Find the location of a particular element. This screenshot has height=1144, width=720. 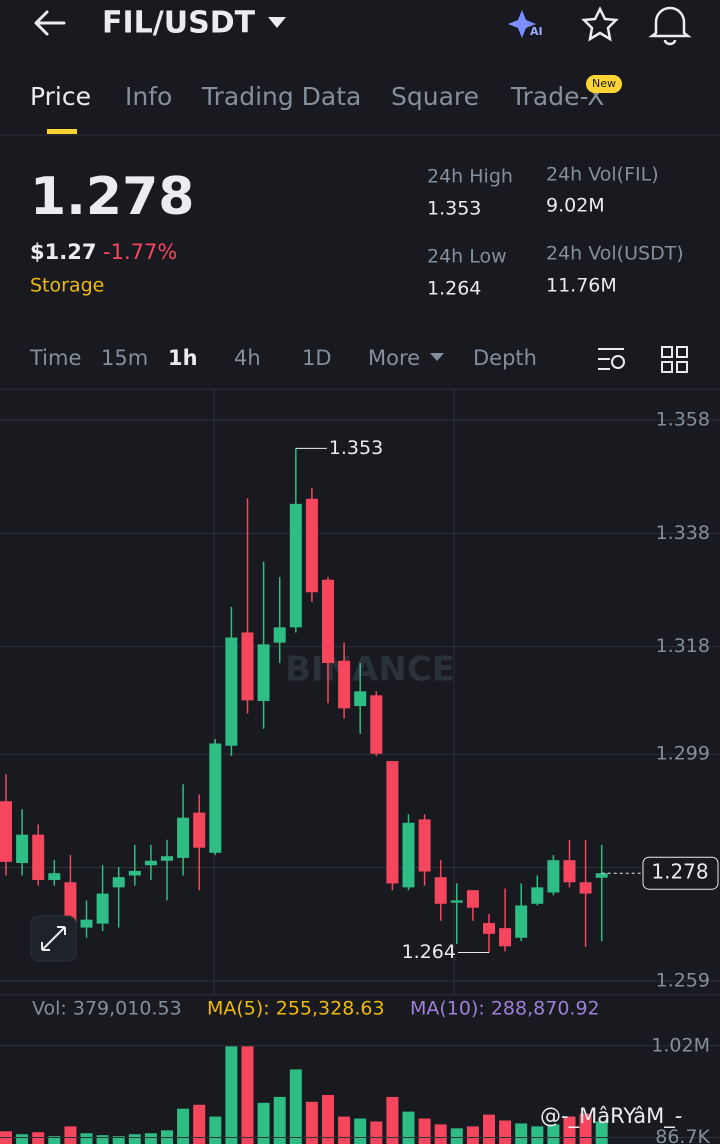

chart-watermark: BINANCE is located at coordinates (370, 670).